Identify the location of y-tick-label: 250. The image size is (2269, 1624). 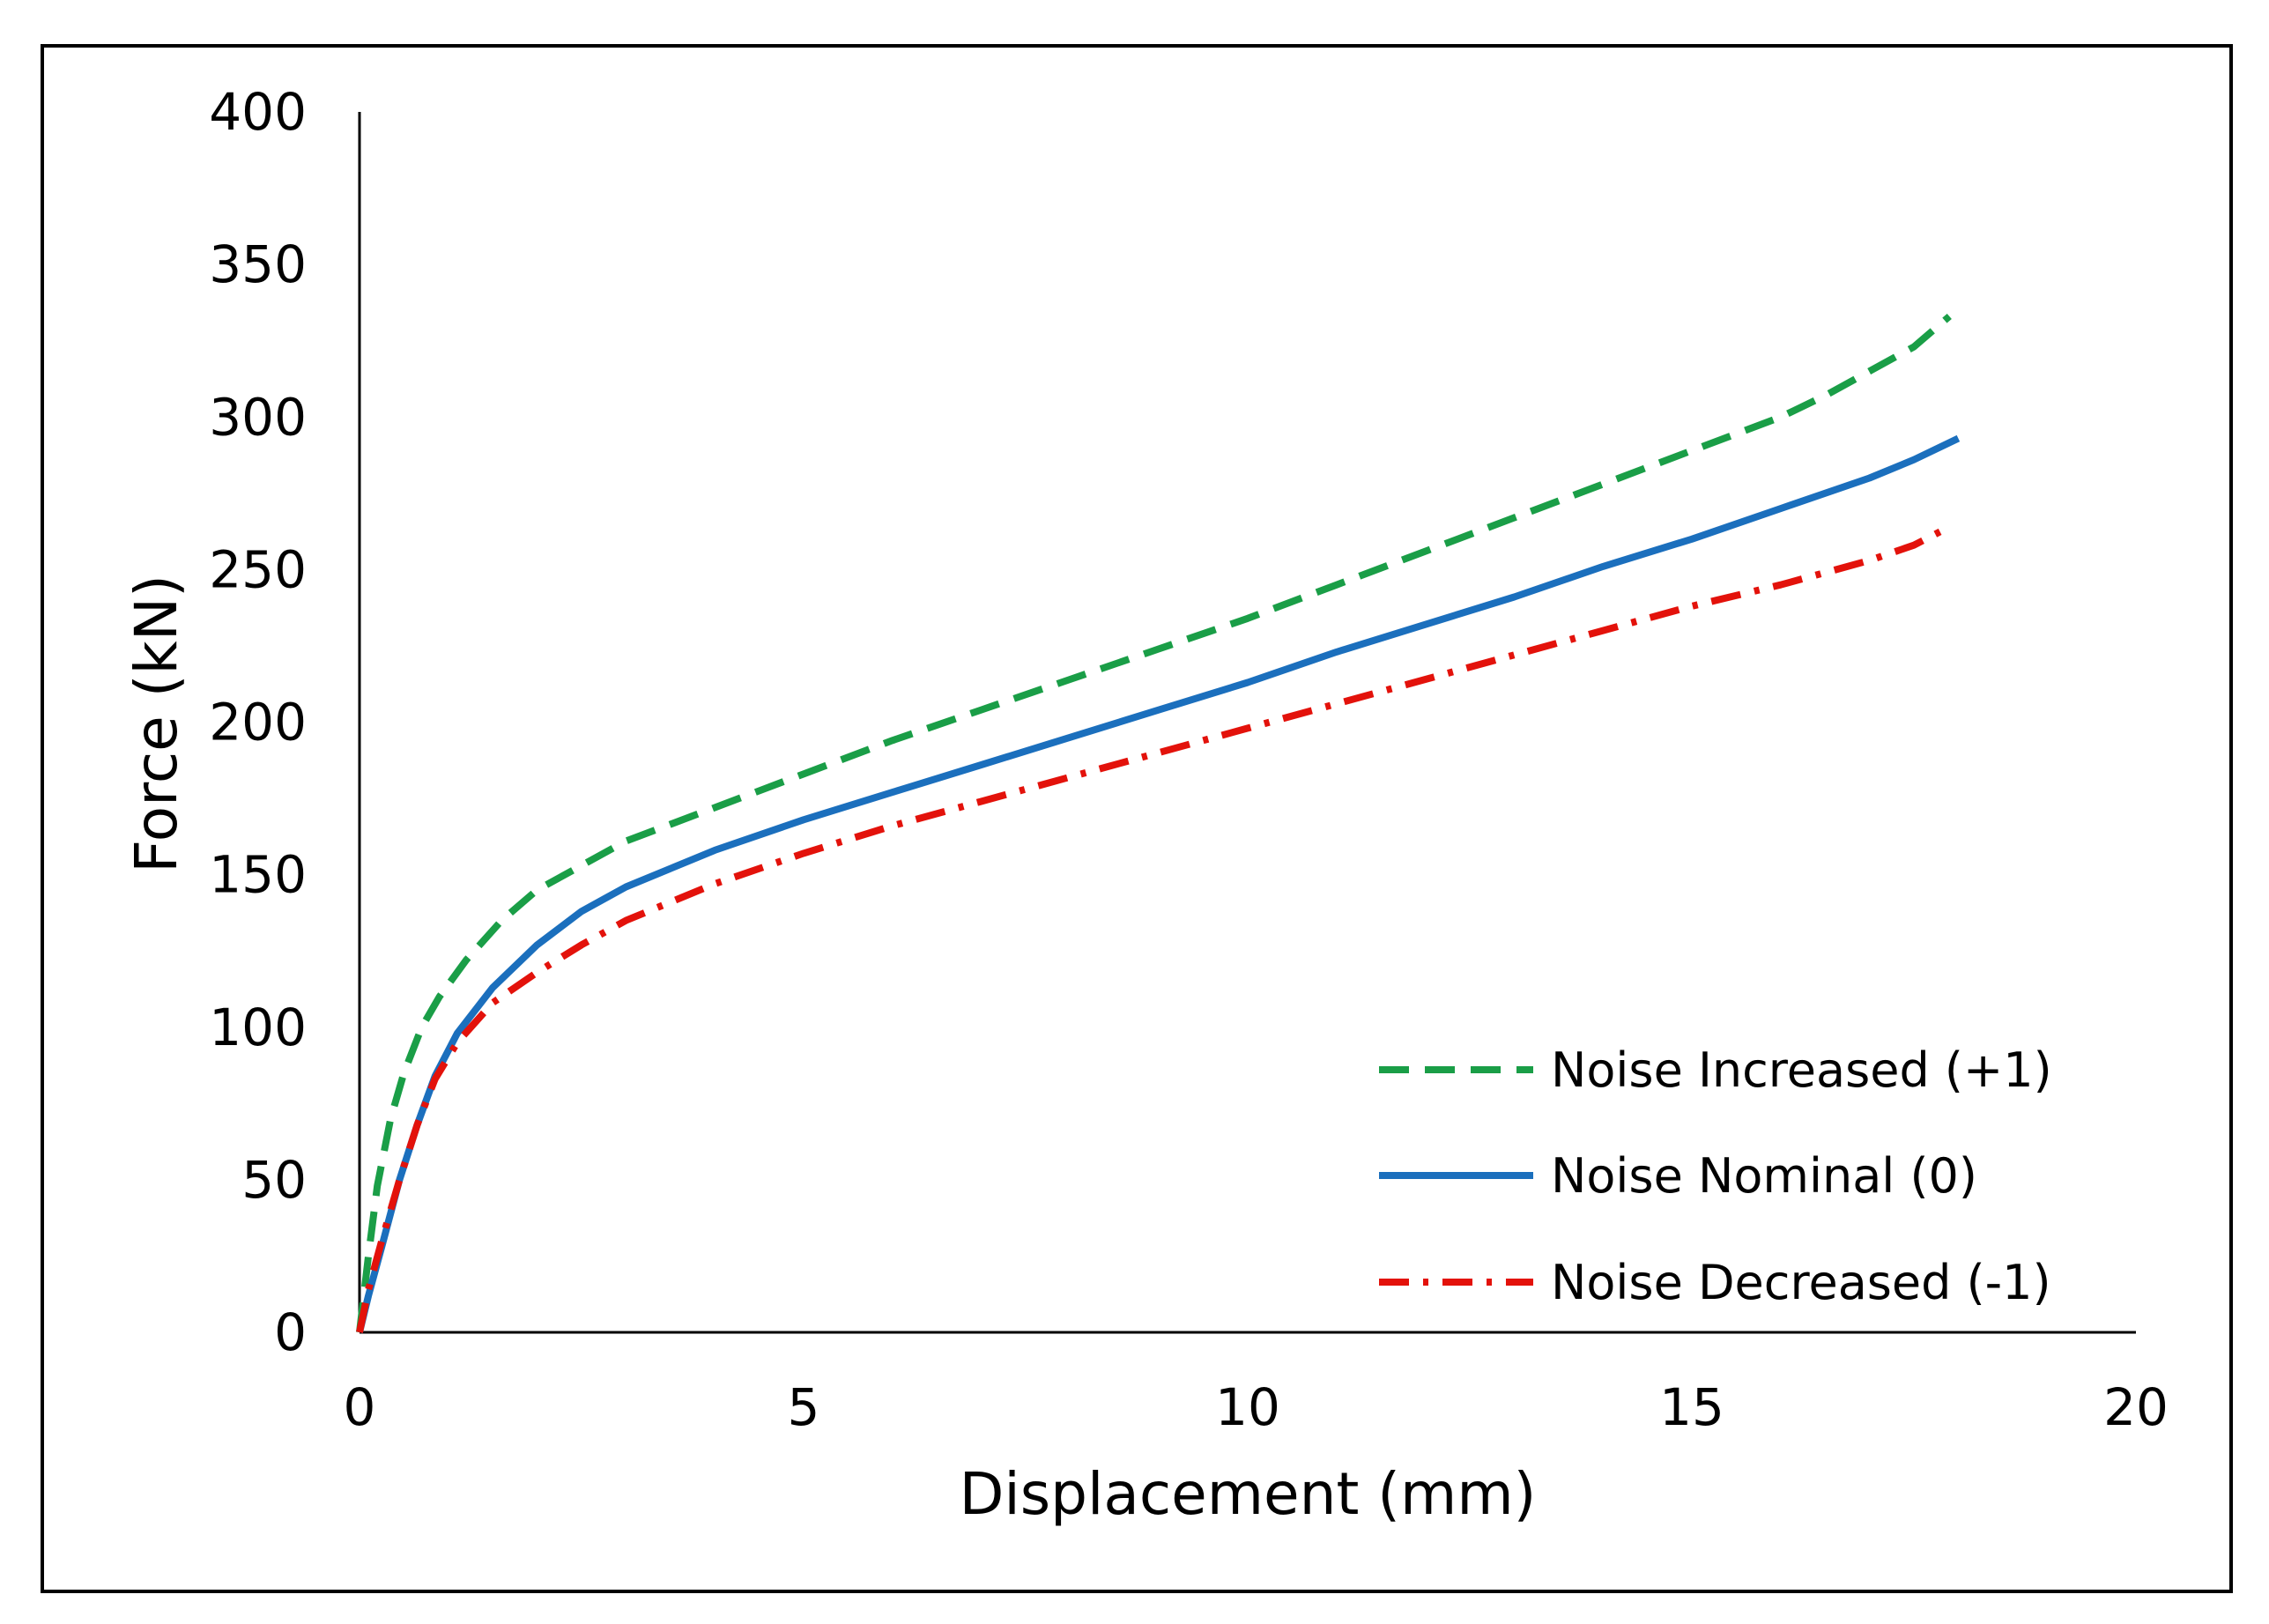
(258, 569).